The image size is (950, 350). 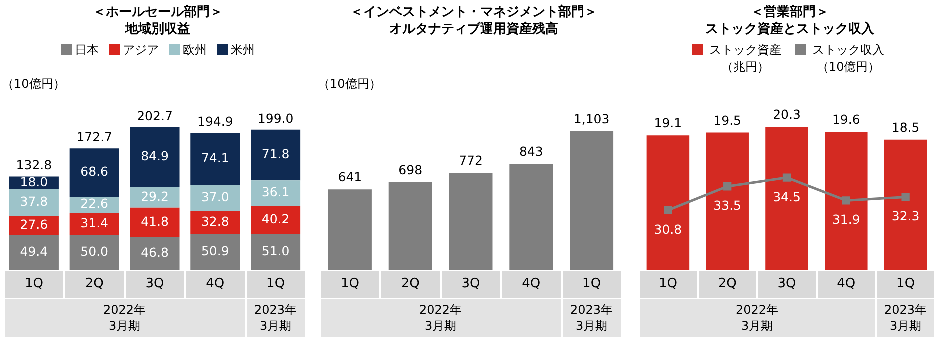 I want to click on data-label: 1,103, so click(x=592, y=118).